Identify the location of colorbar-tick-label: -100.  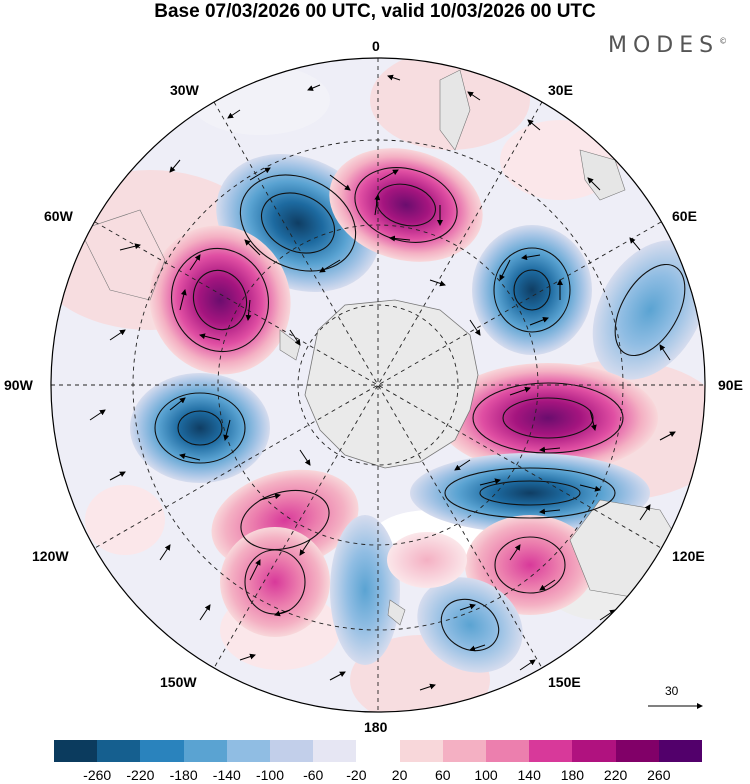
(270, 775).